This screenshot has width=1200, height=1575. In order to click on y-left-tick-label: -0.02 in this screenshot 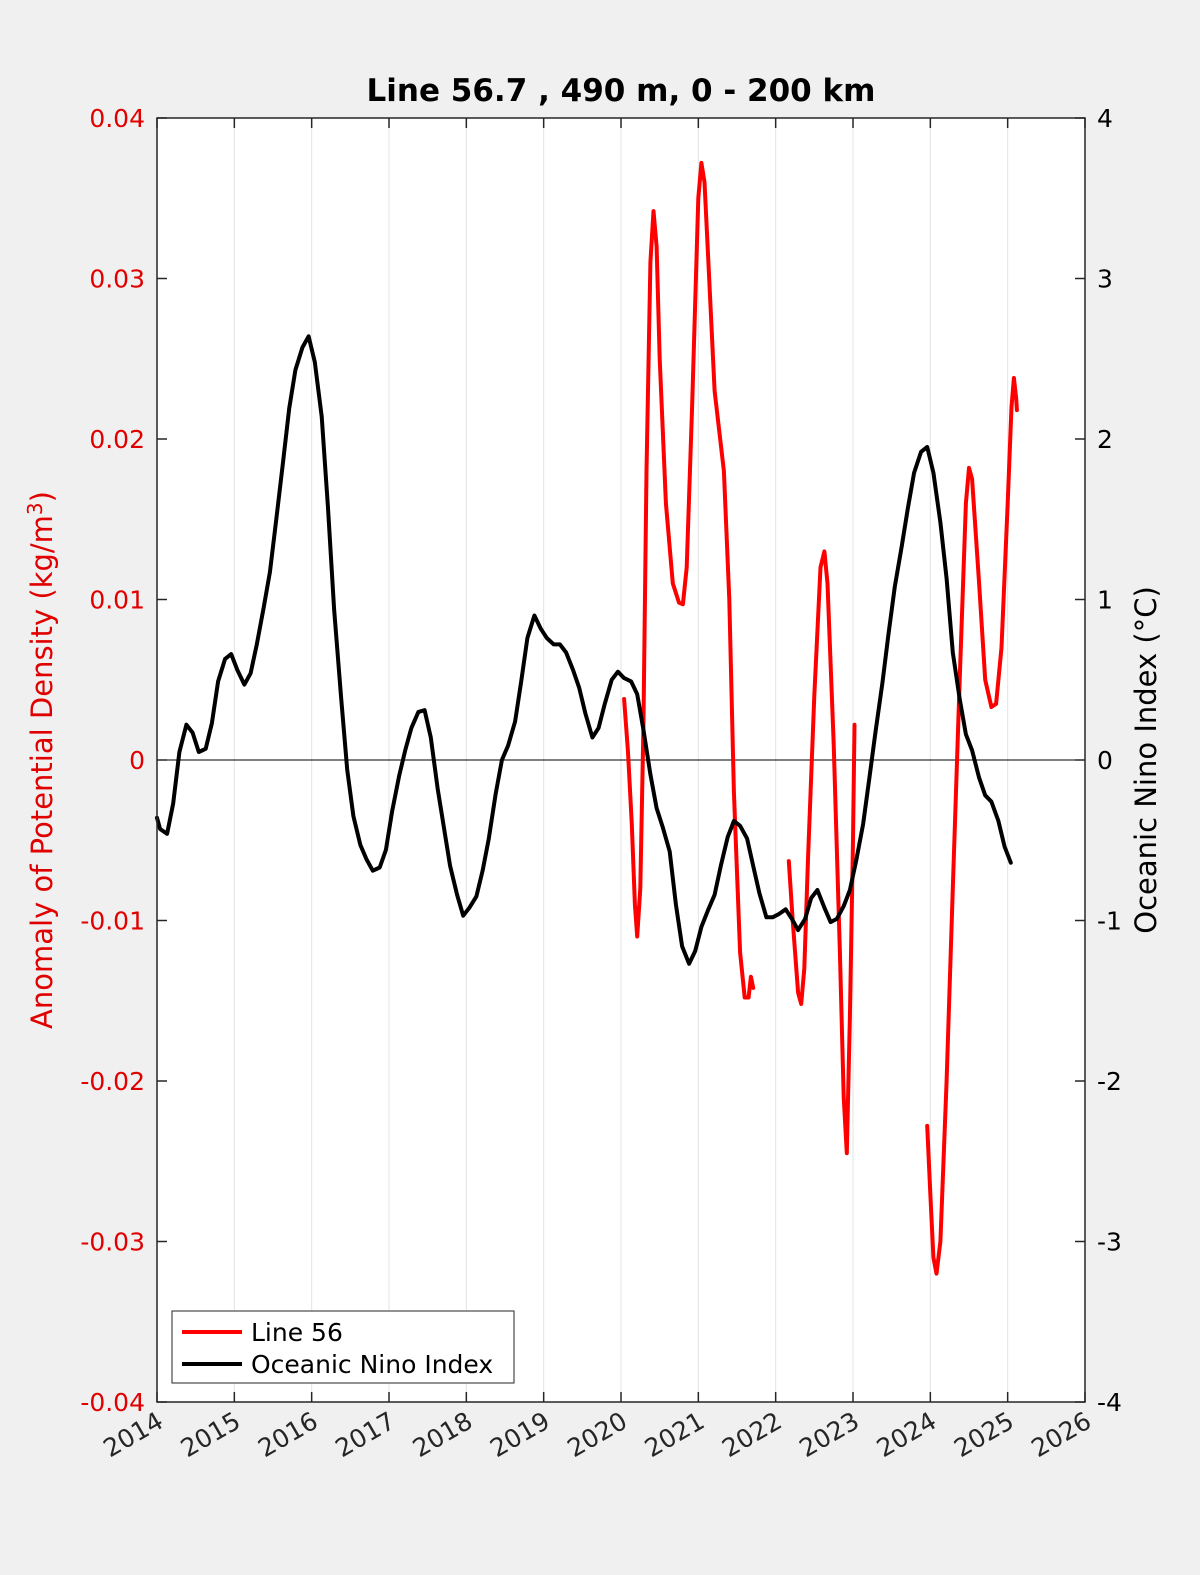, I will do `click(112, 1081)`.